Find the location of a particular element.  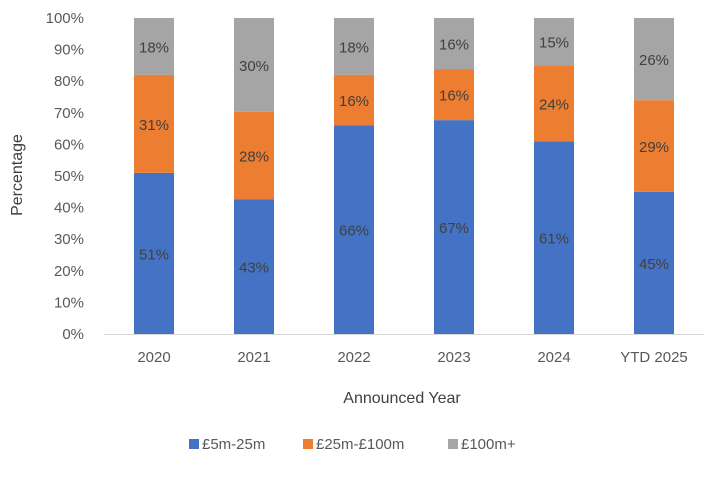

data-label: 24% is located at coordinates (554, 104).